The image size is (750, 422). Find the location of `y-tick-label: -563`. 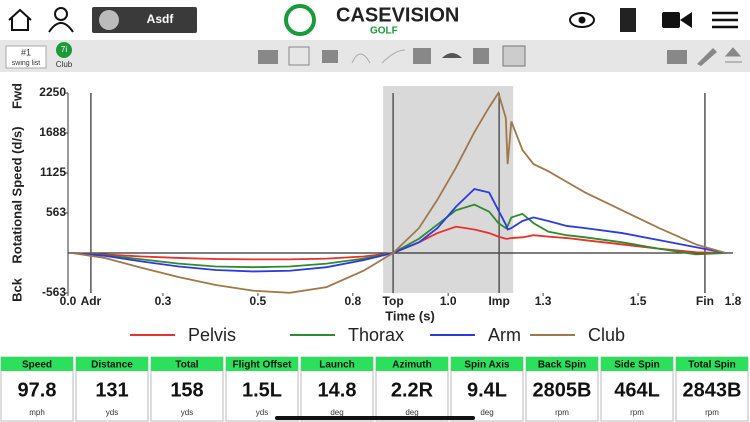

y-tick-label: -563 is located at coordinates (54, 292).